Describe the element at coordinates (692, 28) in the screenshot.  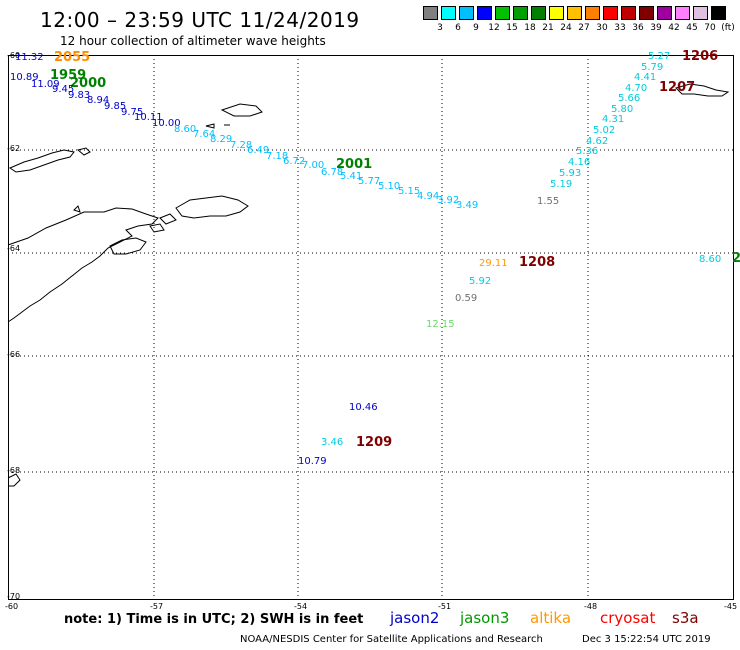
I see `colorbar-label: 45` at that location.